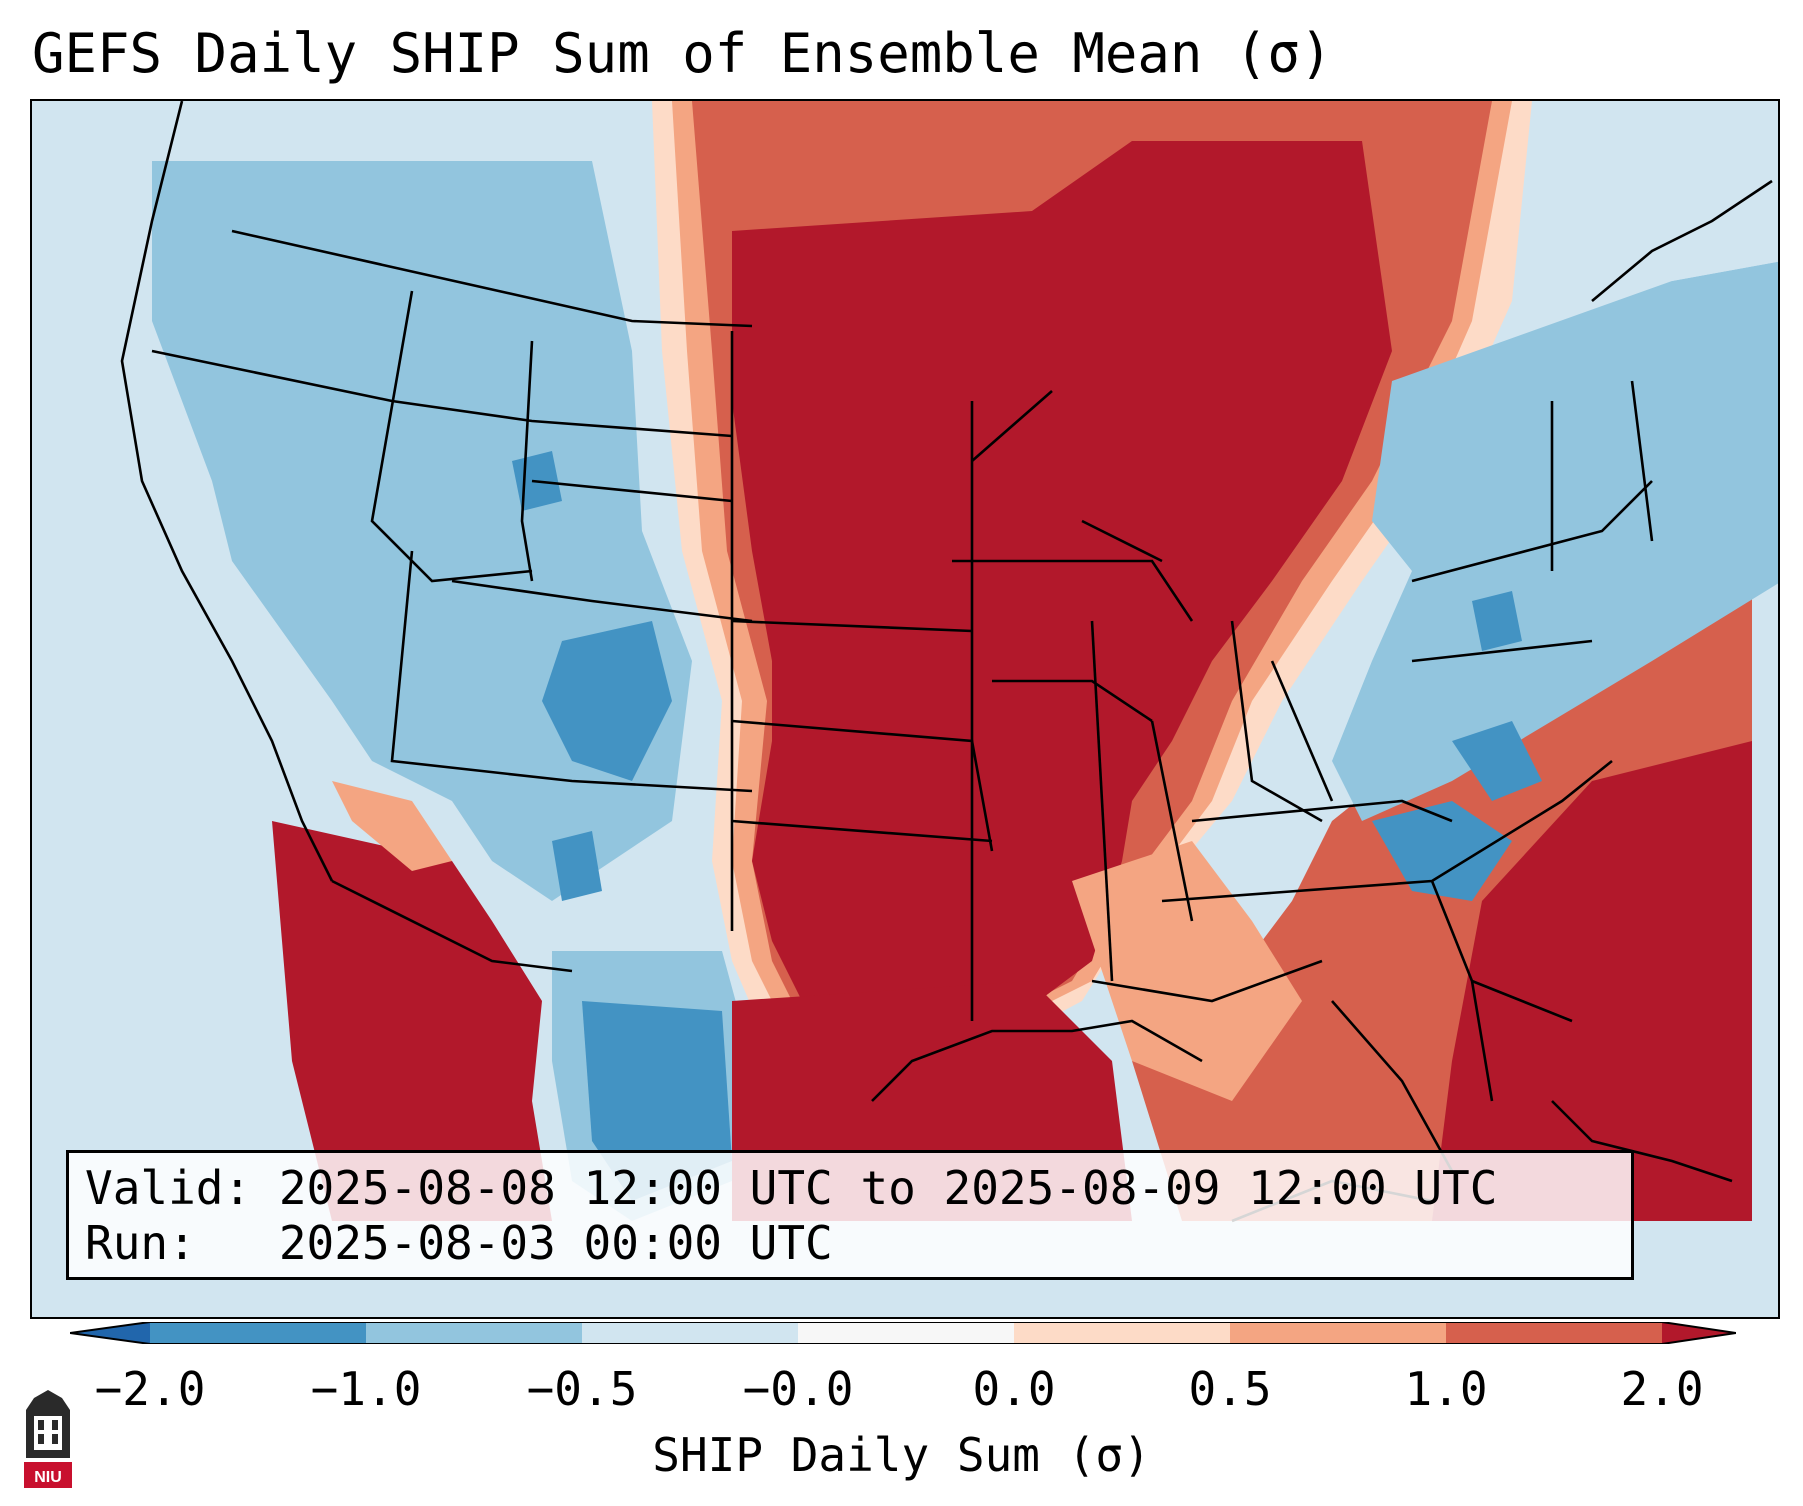  Describe the element at coordinates (392, 826) in the screenshot. I see `southwest-positive-edge` at that location.